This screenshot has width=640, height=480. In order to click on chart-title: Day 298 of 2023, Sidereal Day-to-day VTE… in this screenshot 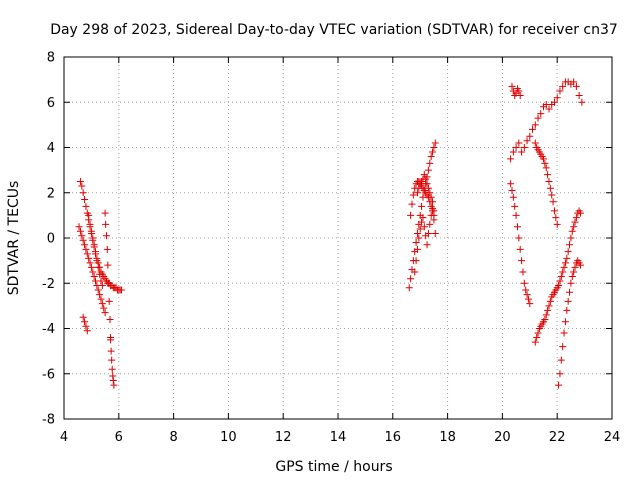, I will do `click(334, 30)`.